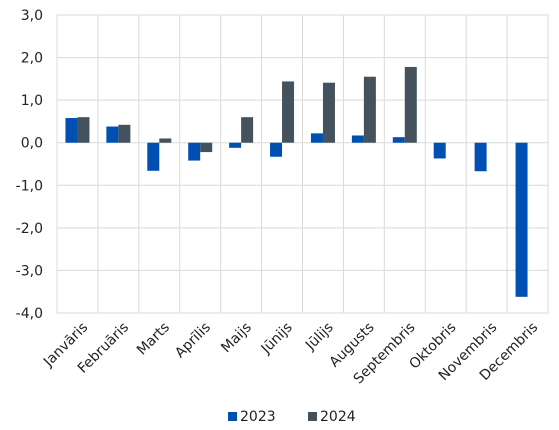  What do you see at coordinates (236, 337) in the screenshot?
I see `x-tick-label: Maijs` at bounding box center [236, 337].